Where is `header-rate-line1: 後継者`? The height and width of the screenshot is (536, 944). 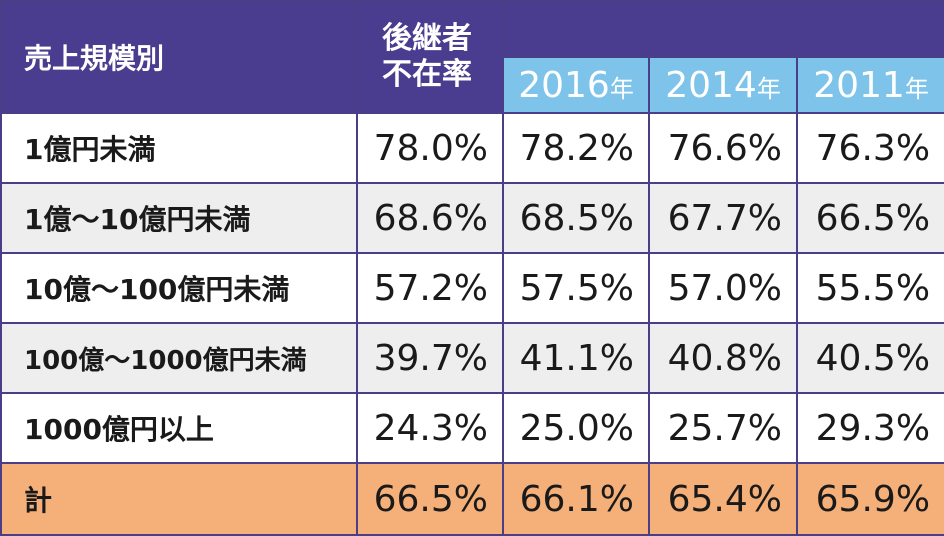 header-rate-line1: 後継者 is located at coordinates (427, 38).